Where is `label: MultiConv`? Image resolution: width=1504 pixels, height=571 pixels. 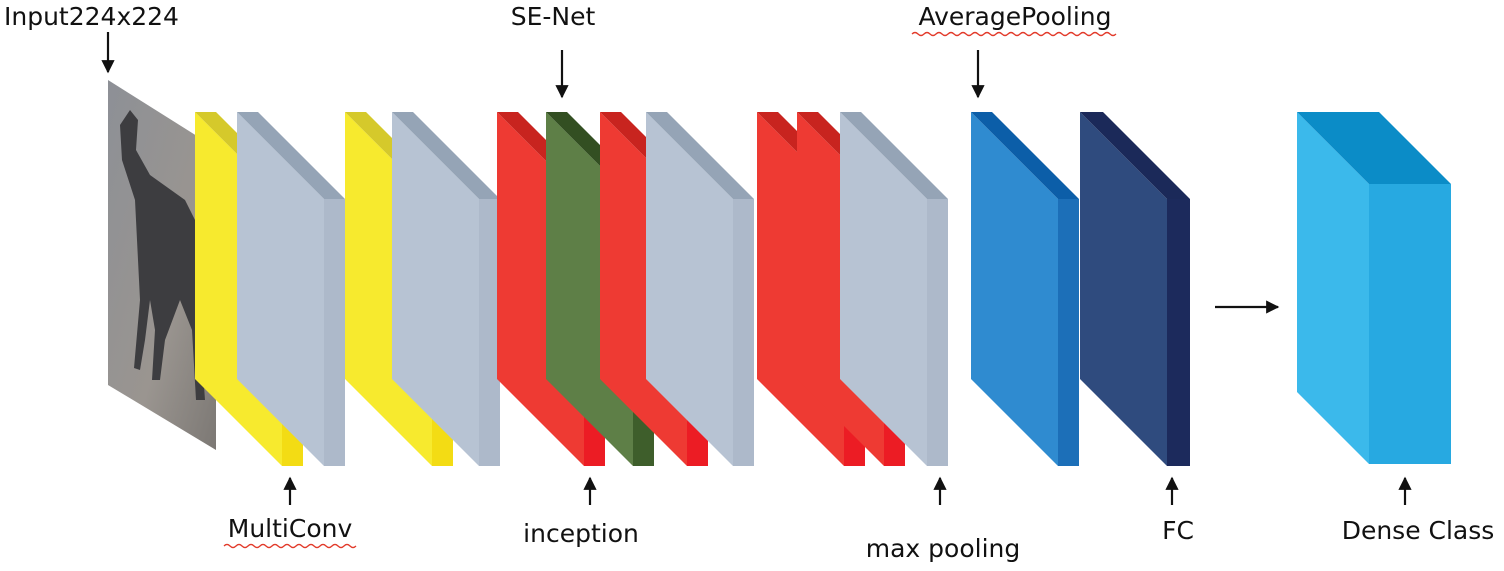 label: MultiConv is located at coordinates (290, 528).